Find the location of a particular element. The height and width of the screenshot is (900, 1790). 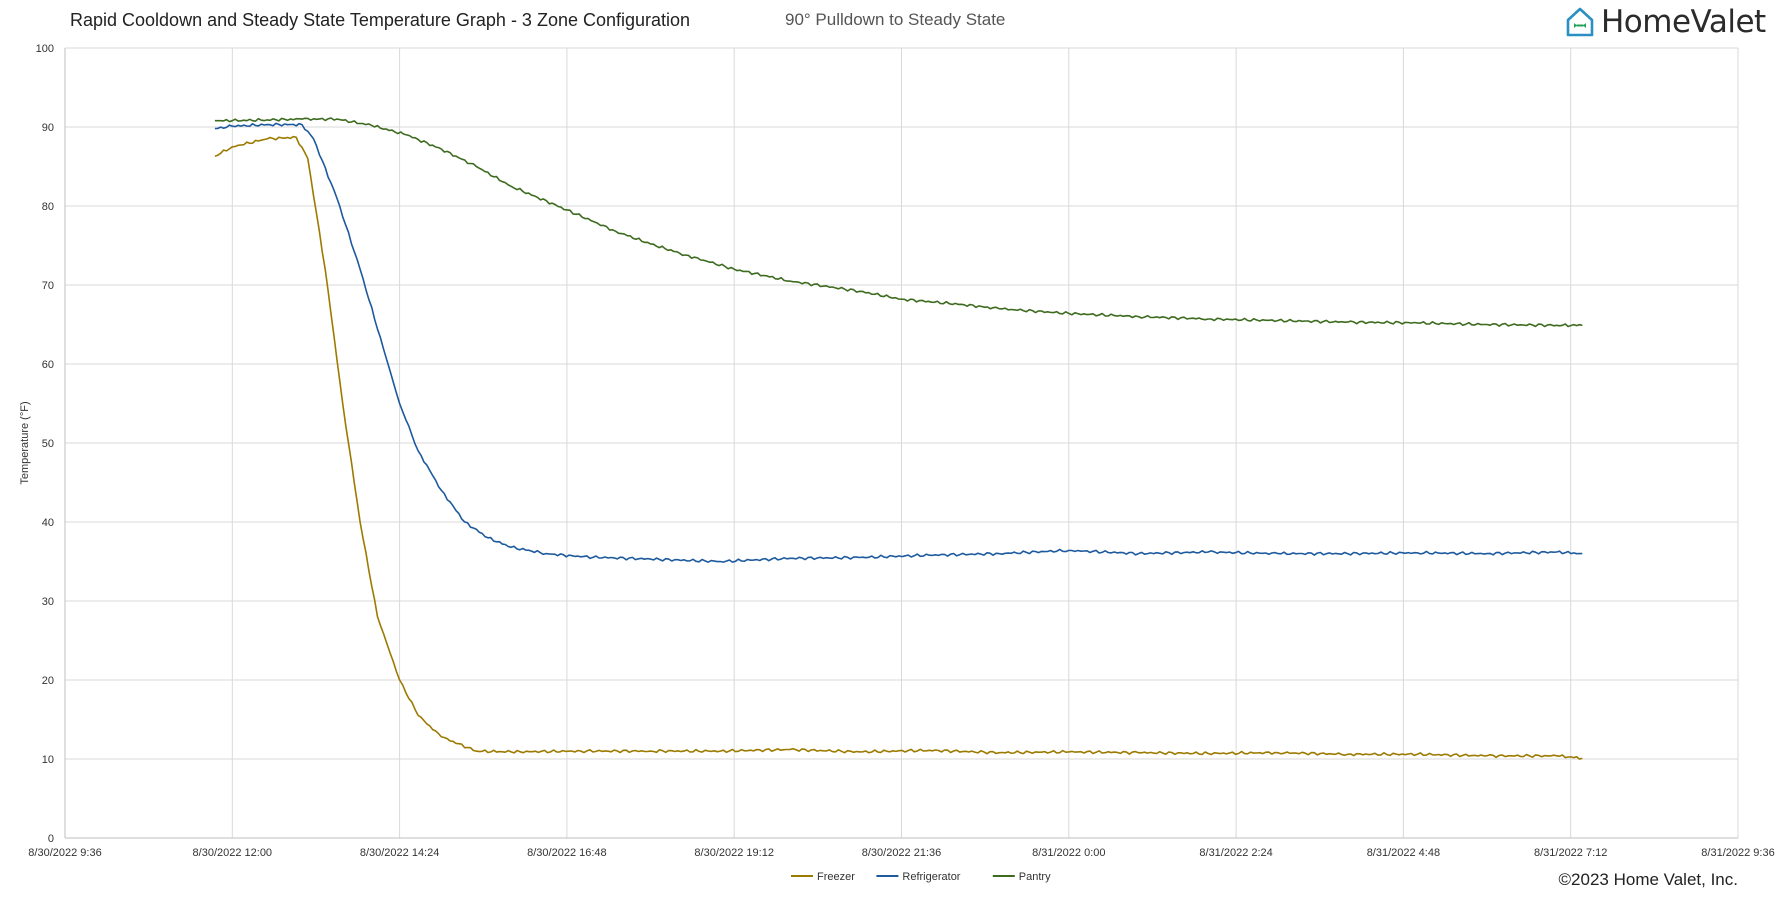

chart-subtitle: 90° Pulldown to Steady State is located at coordinates (895, 19).